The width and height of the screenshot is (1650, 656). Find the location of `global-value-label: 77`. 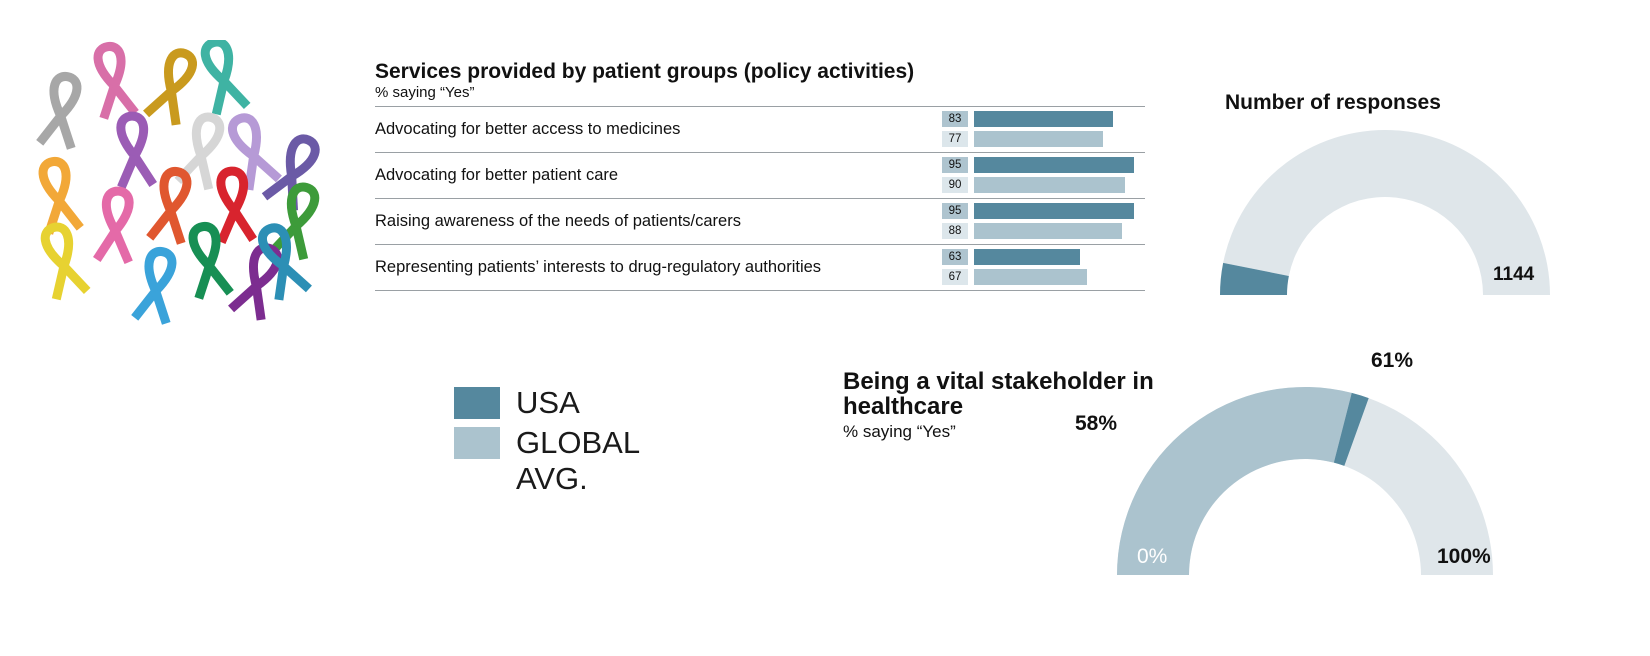

global-value-label: 77 is located at coordinates (955, 139).